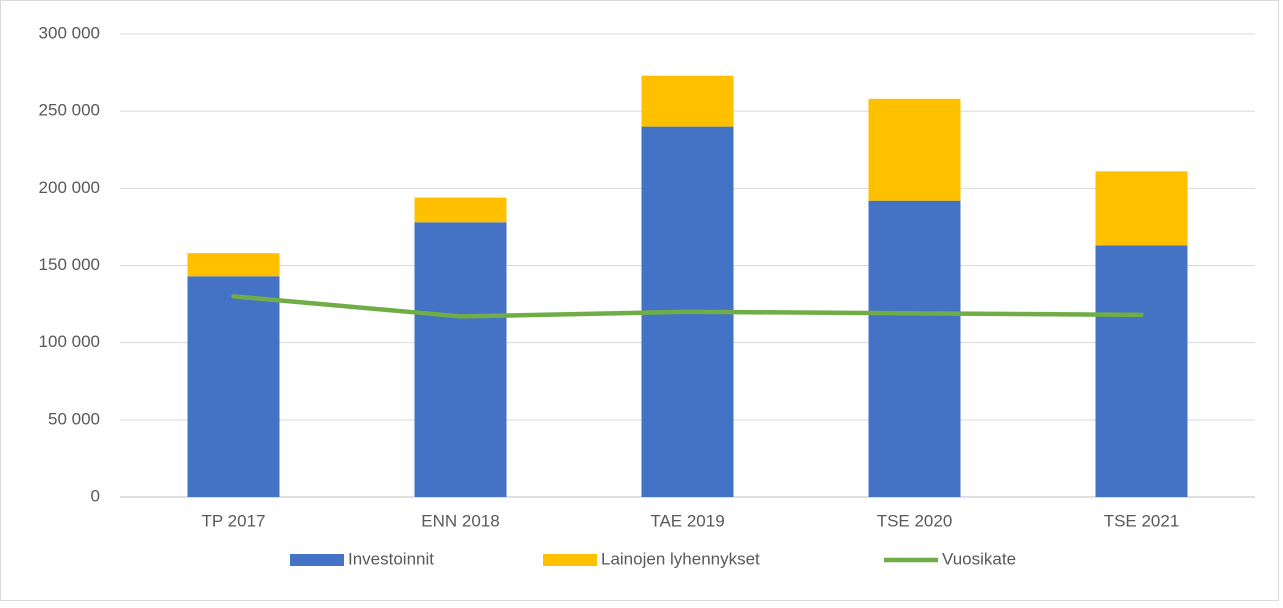  Describe the element at coordinates (915, 520) in the screenshot. I see `x-tick-label: TSE 2020` at that location.